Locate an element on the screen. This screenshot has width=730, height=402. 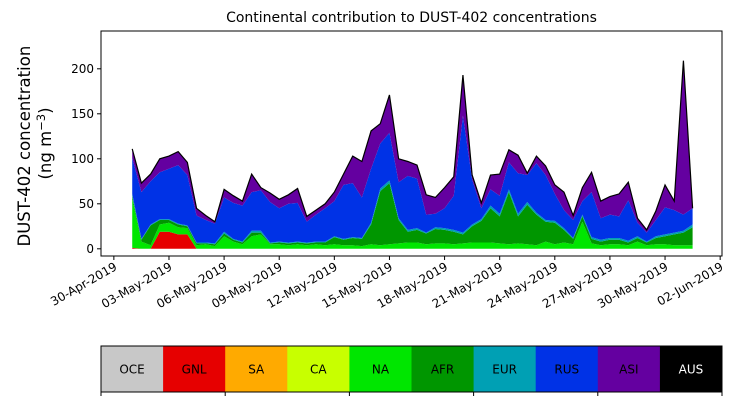
legend-label: GNL is located at coordinates (194, 369).